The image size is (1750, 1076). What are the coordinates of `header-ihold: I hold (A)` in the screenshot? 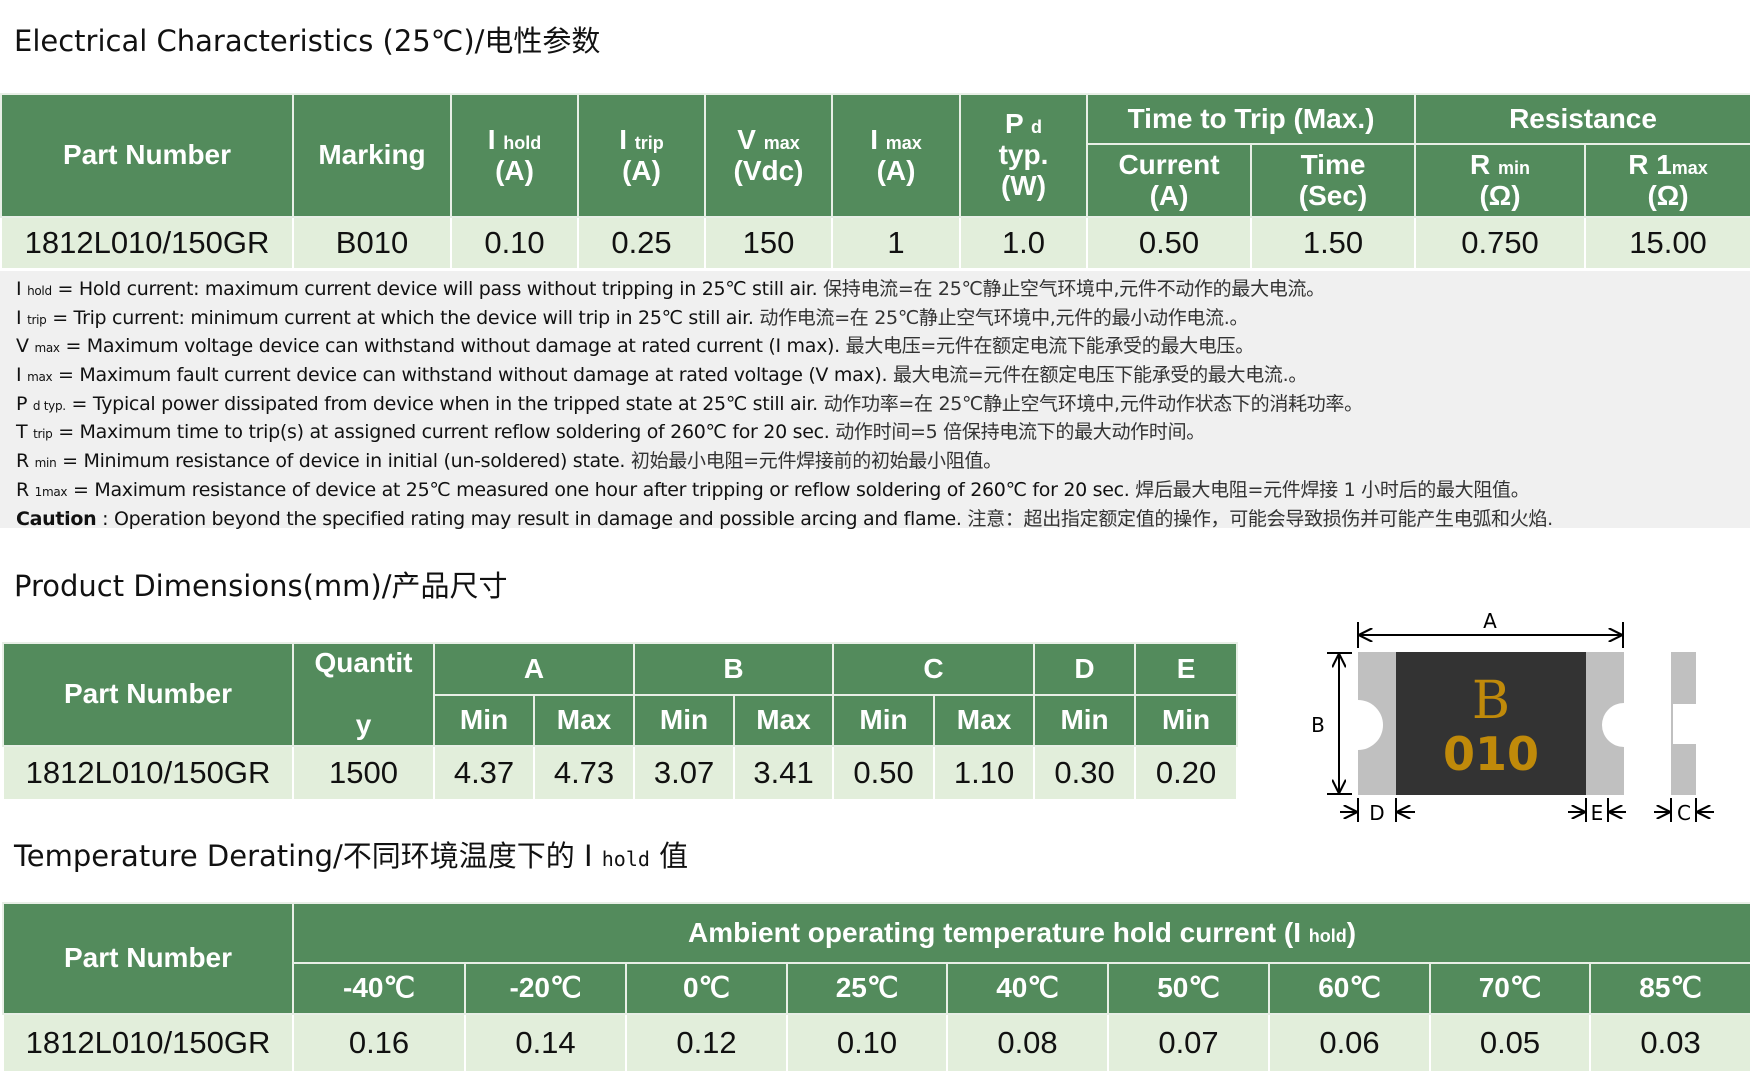 It's located at (514, 155).